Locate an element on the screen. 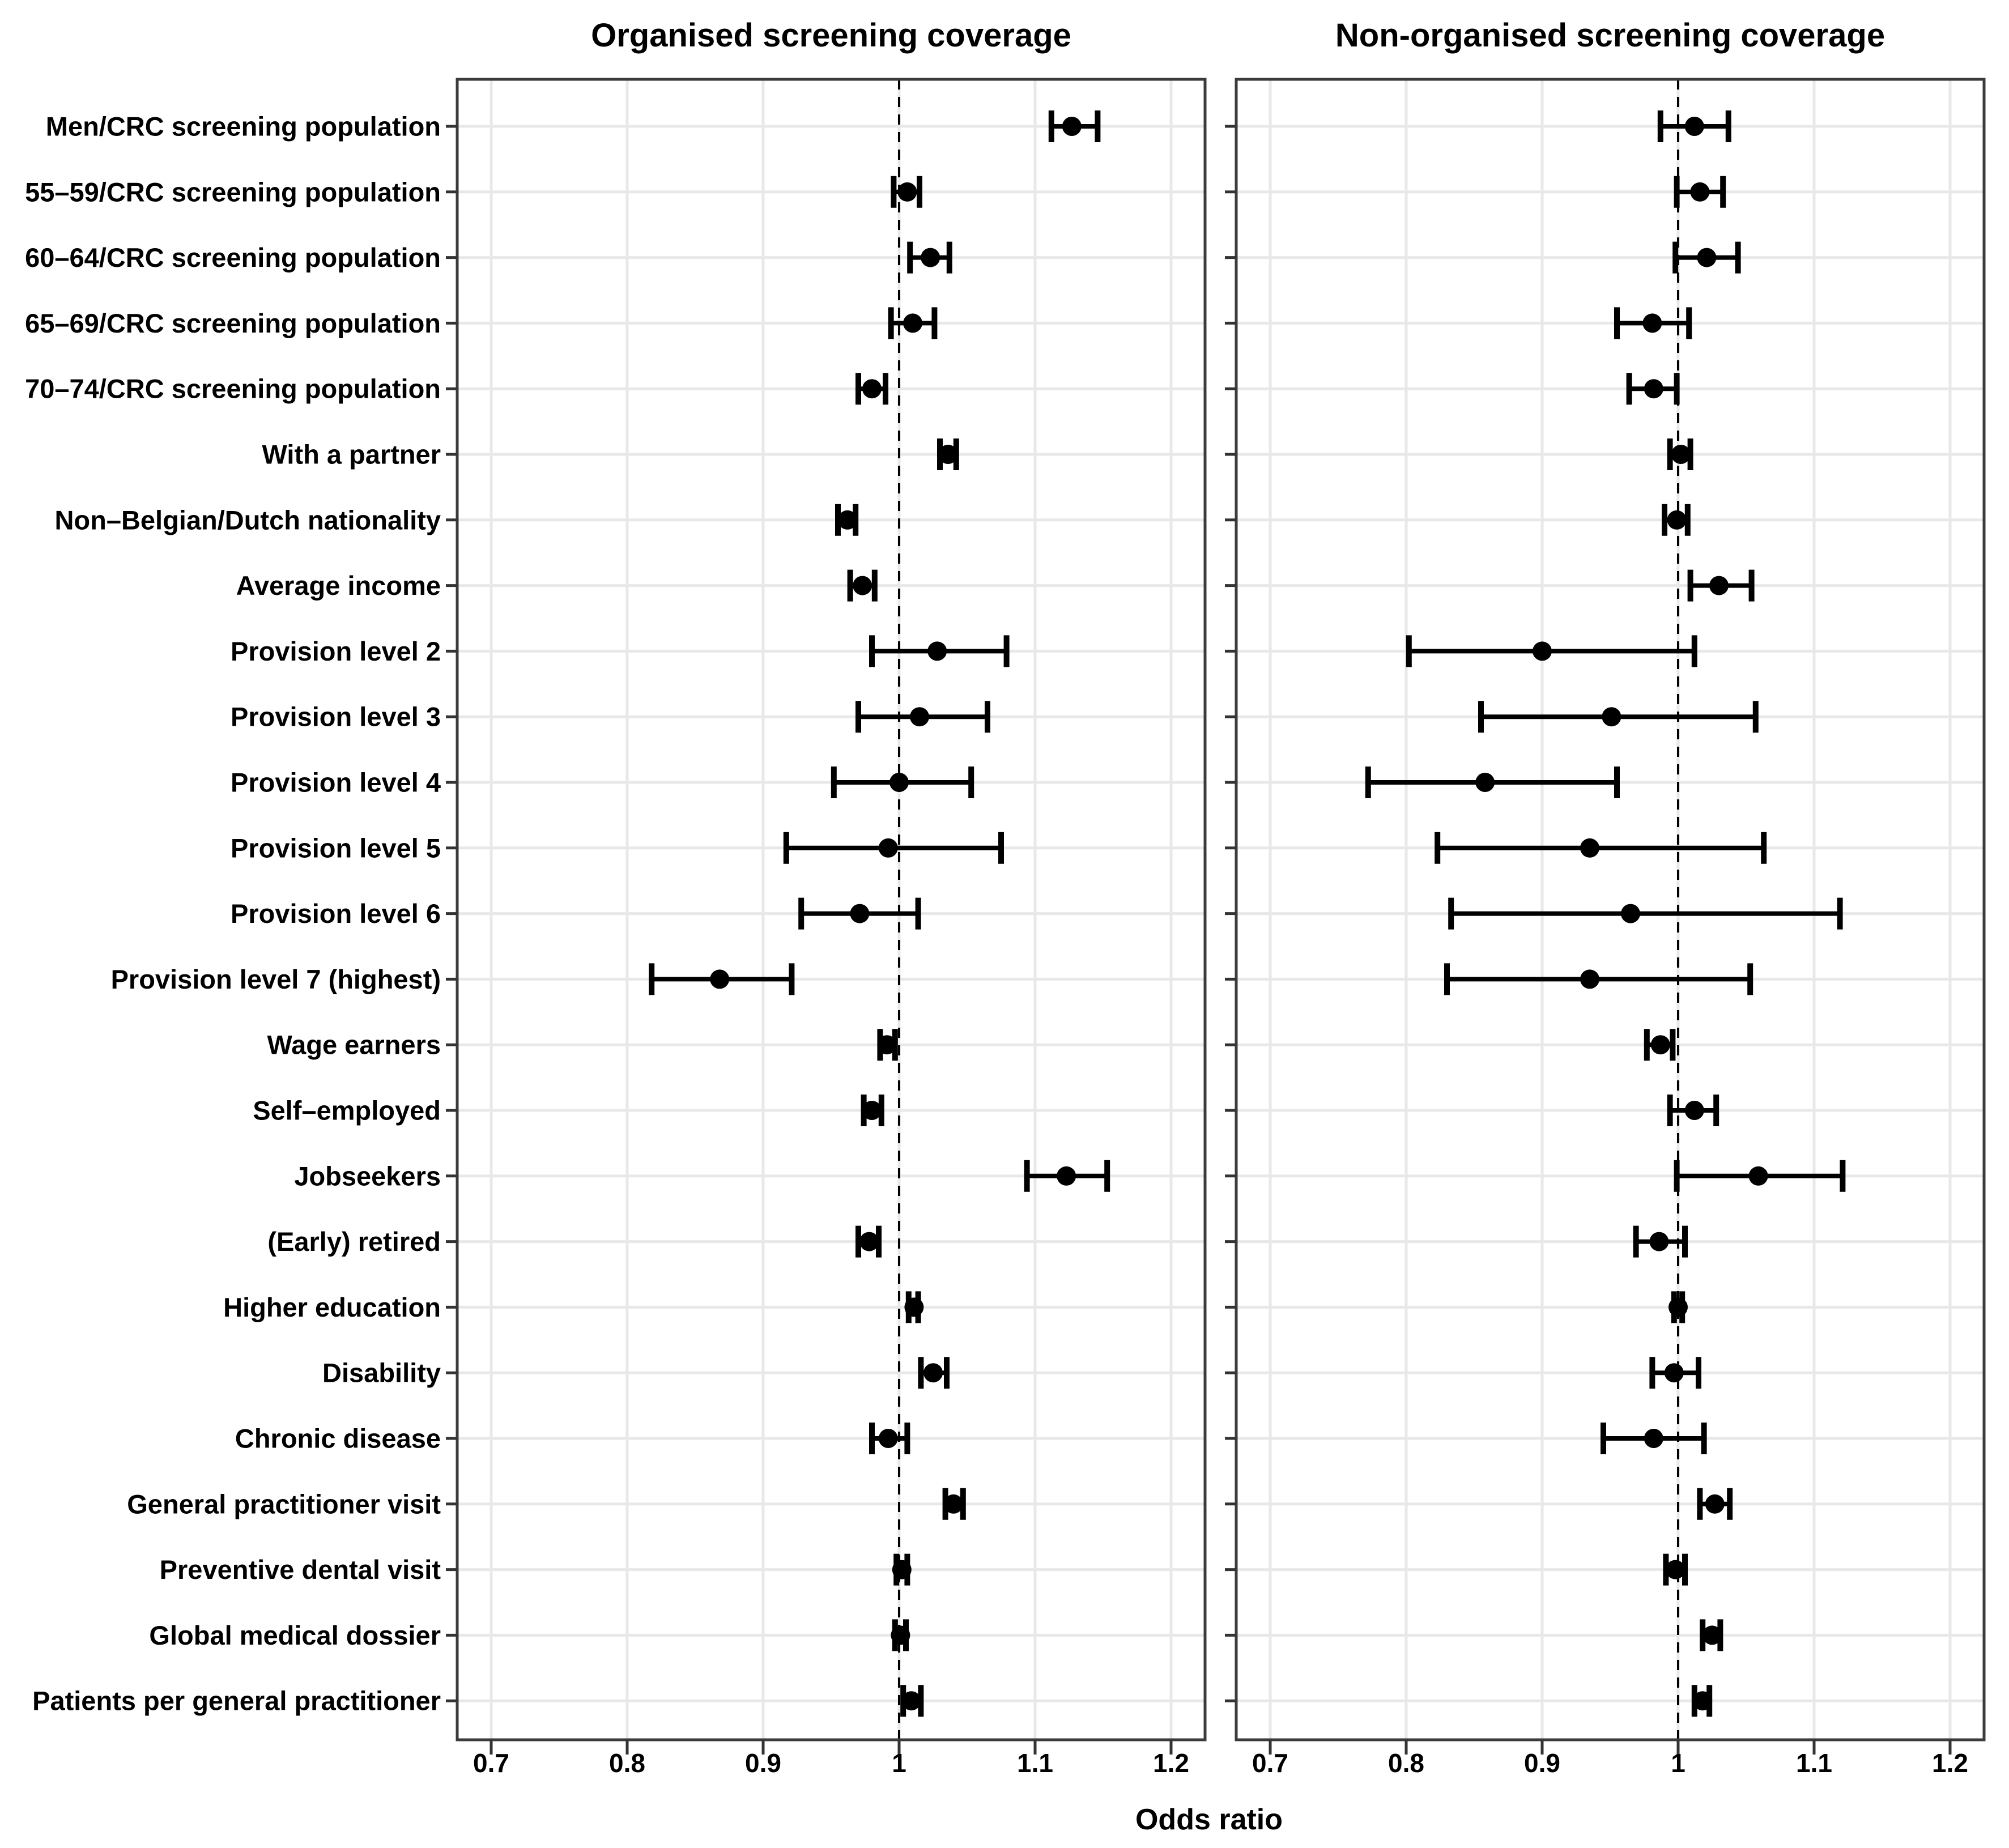  row-label: Men/CRC screening population is located at coordinates (244, 126).